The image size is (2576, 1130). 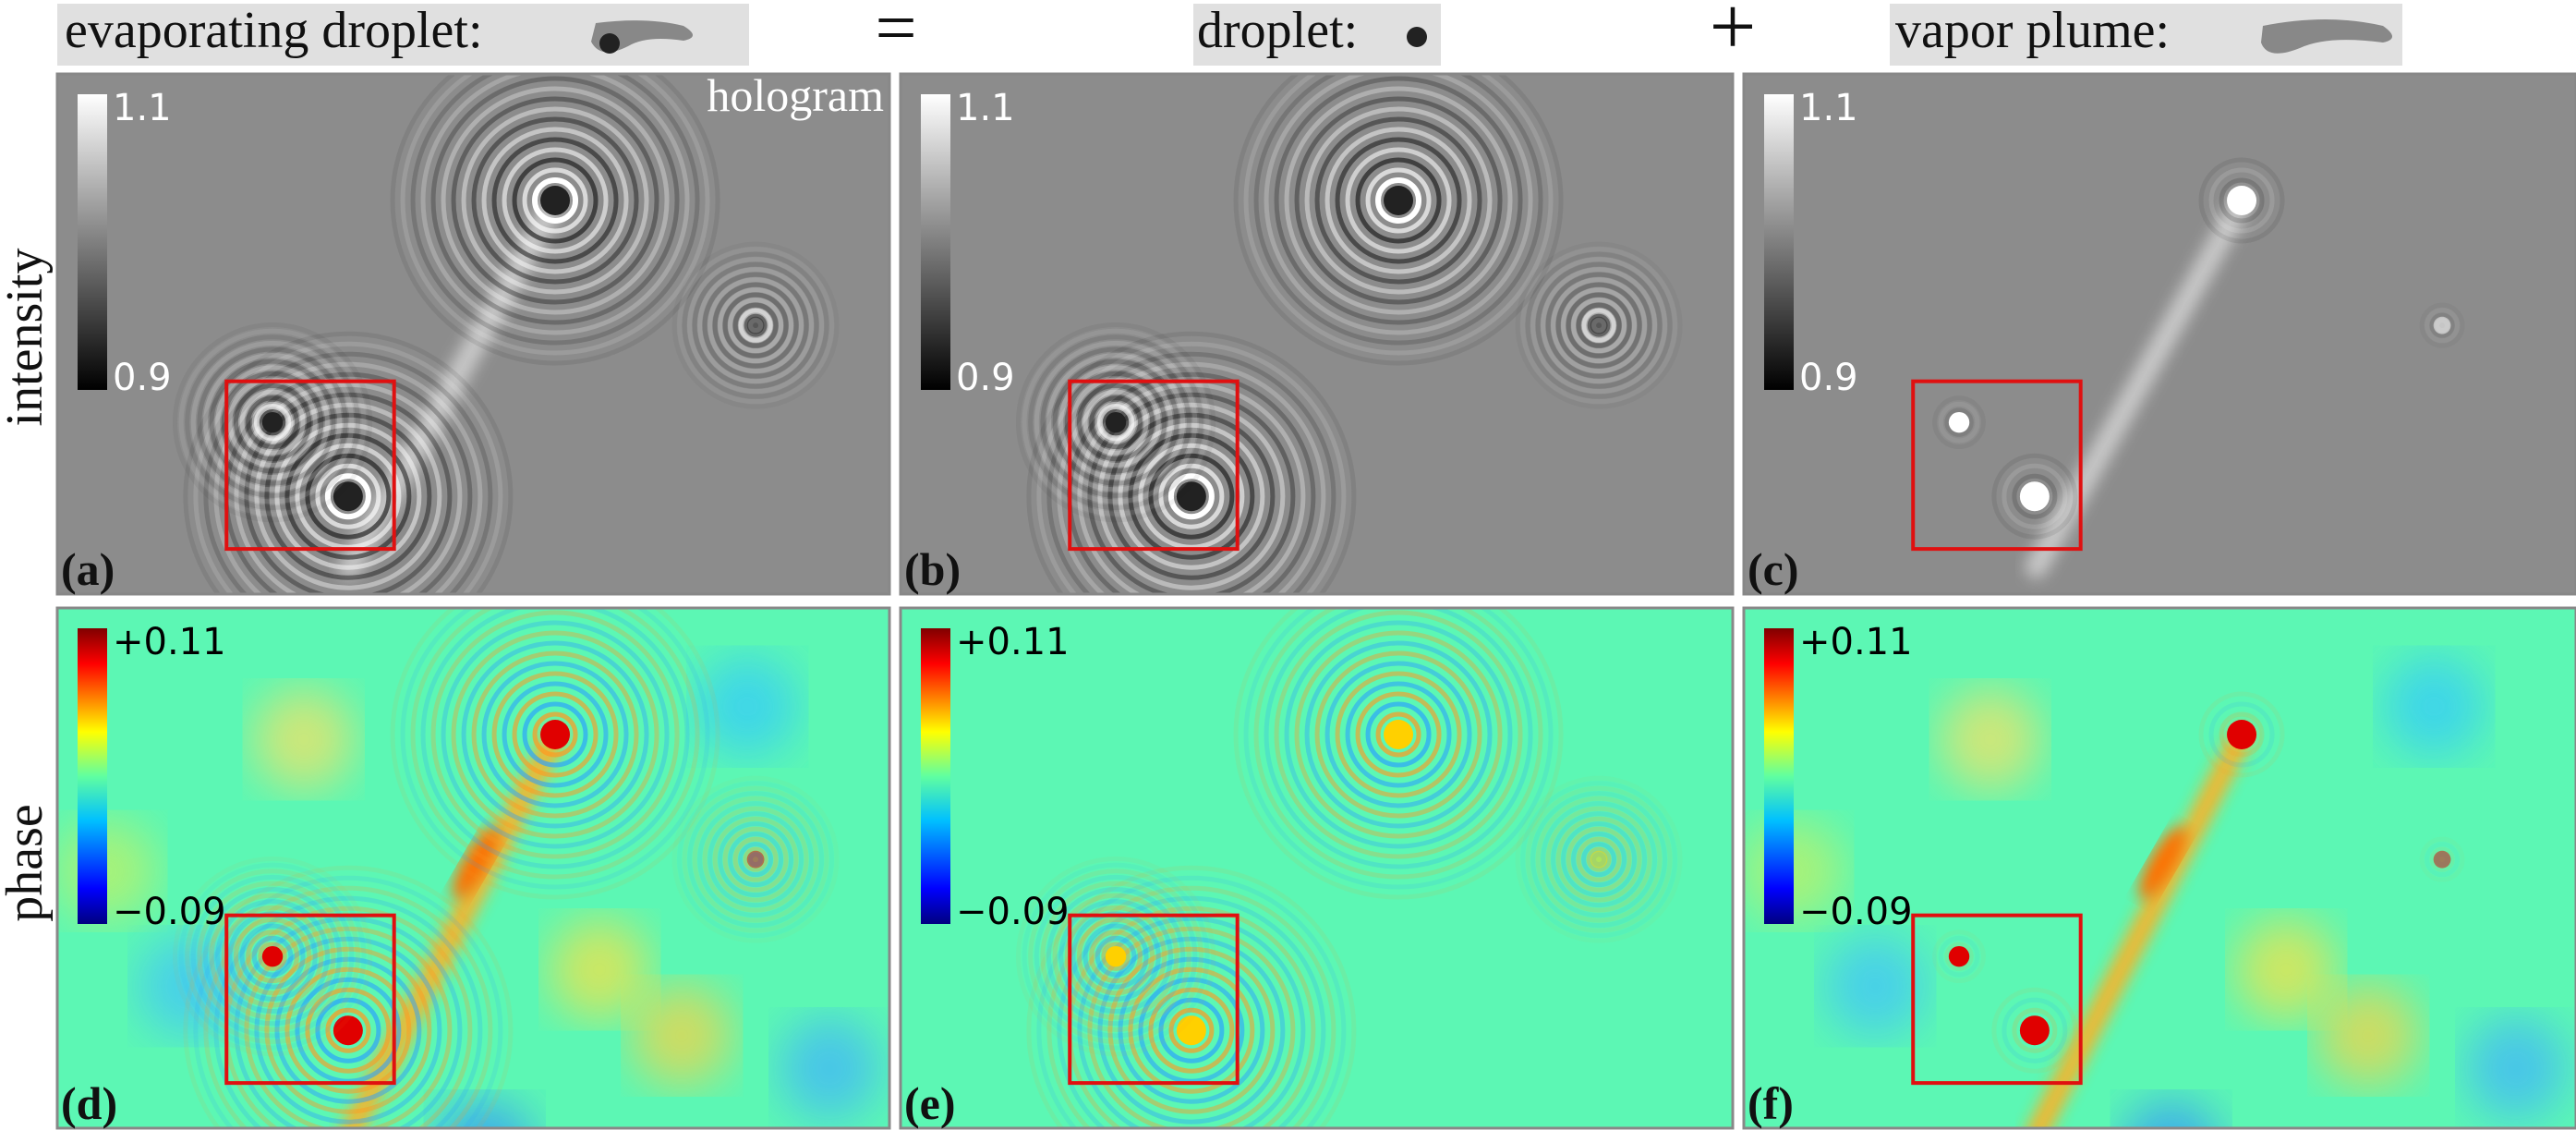 What do you see at coordinates (1417, 37) in the screenshot?
I see `droplet-icon` at bounding box center [1417, 37].